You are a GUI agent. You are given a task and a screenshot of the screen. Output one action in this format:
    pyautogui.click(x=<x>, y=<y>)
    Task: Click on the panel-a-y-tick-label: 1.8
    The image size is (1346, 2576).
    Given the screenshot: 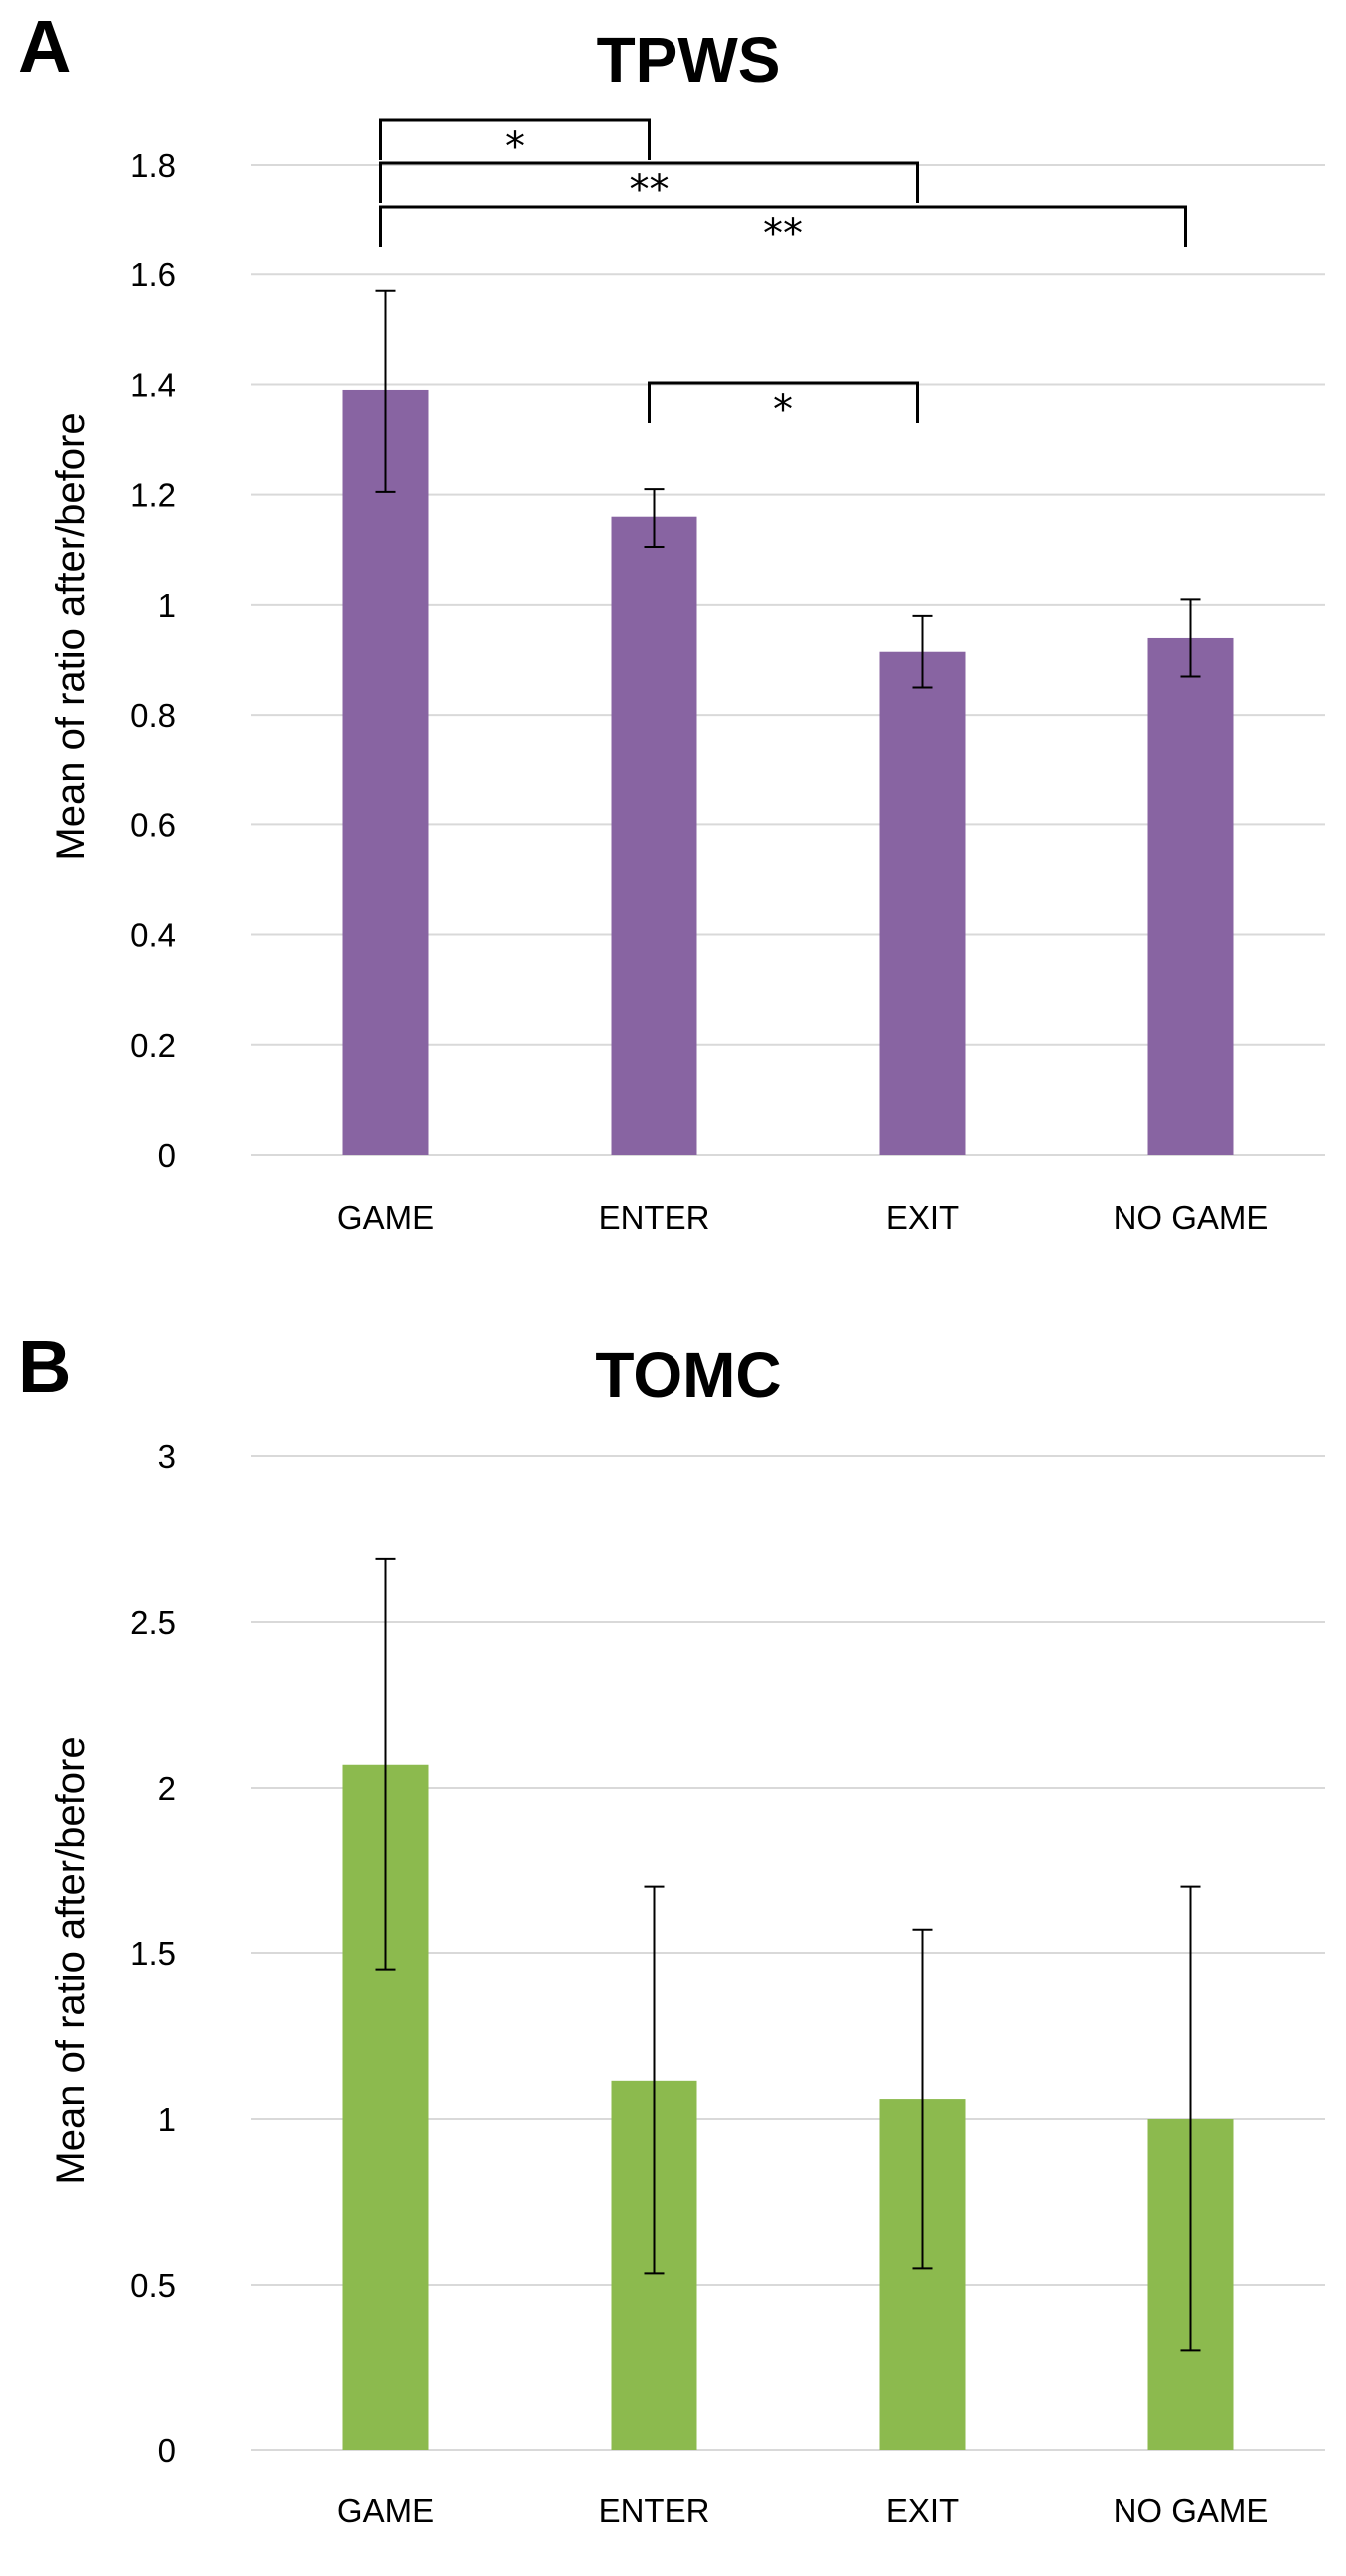 What is the action you would take?
    pyautogui.click(x=153, y=165)
    